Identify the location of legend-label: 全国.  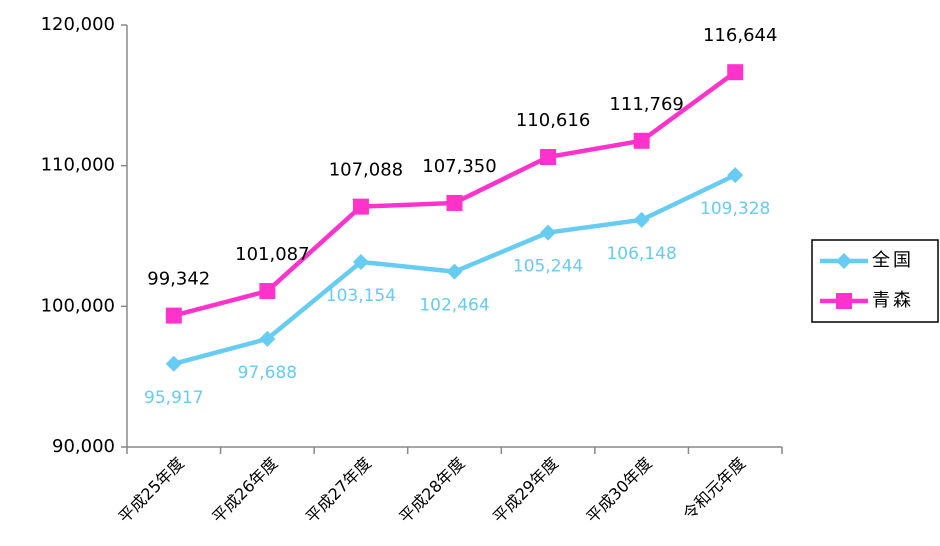
(893, 260).